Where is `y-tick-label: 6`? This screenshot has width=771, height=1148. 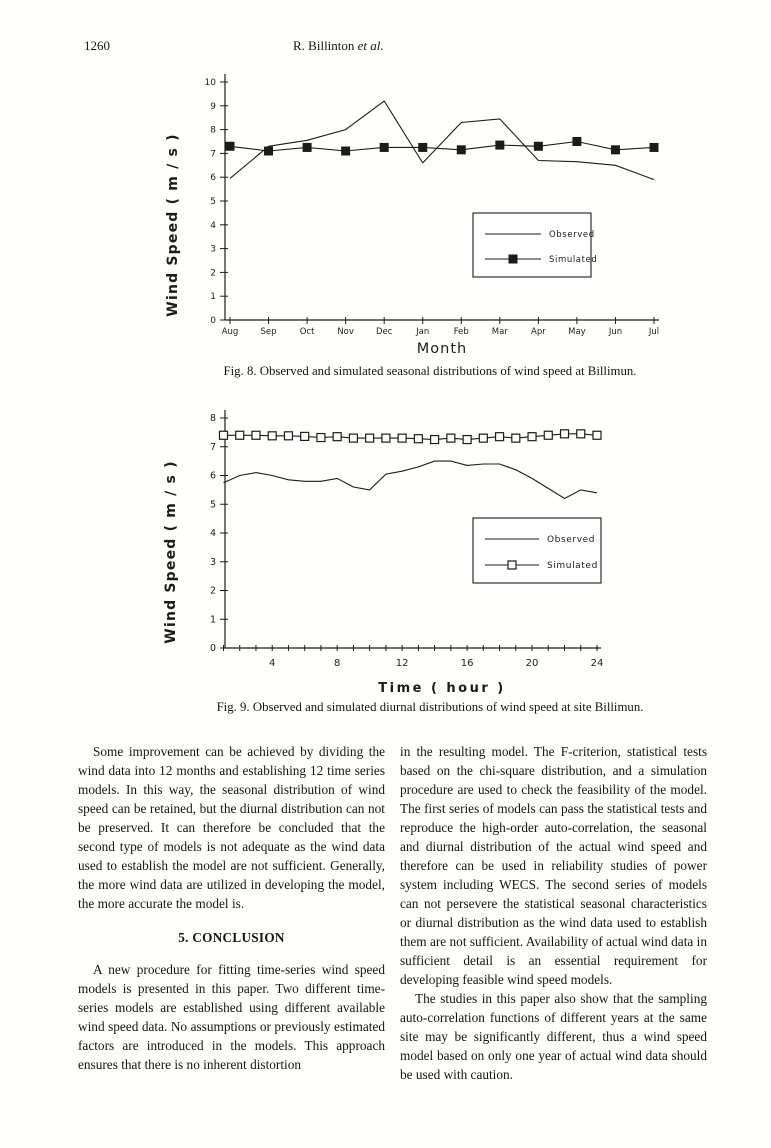
y-tick-label: 6 is located at coordinates (213, 476).